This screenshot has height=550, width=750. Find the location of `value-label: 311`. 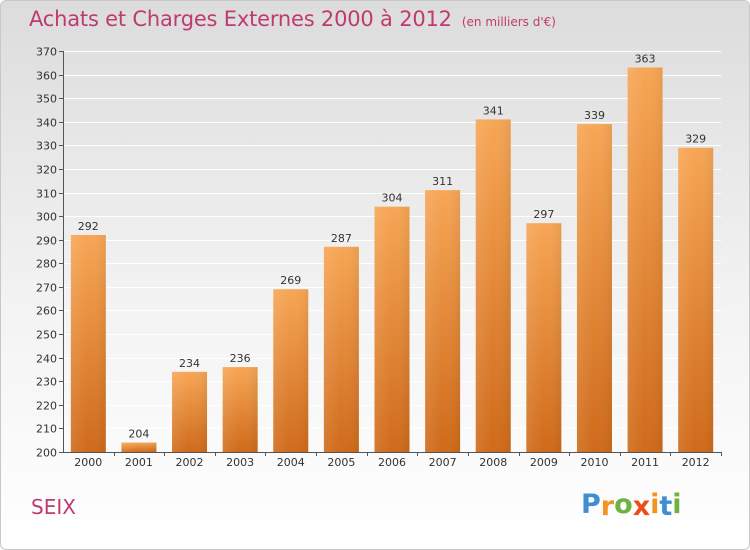

value-label: 311 is located at coordinates (442, 181).